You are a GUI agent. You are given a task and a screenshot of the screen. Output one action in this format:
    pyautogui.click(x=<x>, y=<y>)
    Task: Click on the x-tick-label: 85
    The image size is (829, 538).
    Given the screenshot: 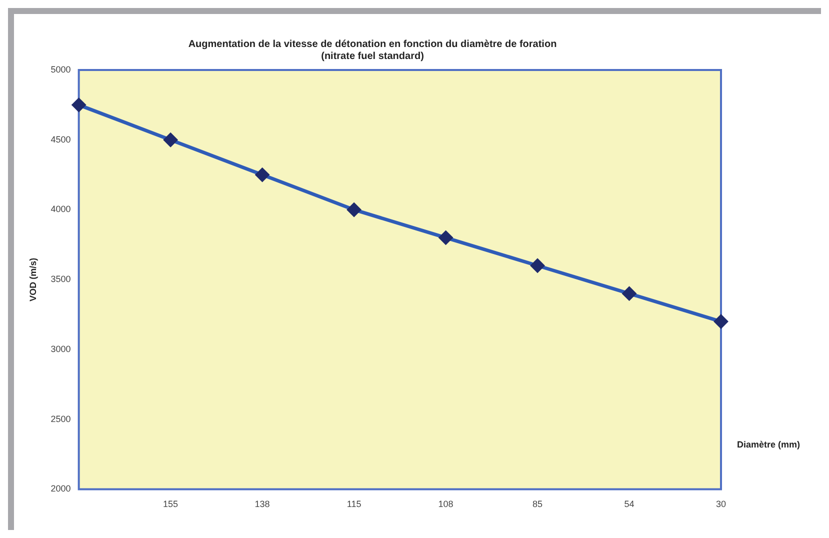 What is the action you would take?
    pyautogui.click(x=537, y=504)
    